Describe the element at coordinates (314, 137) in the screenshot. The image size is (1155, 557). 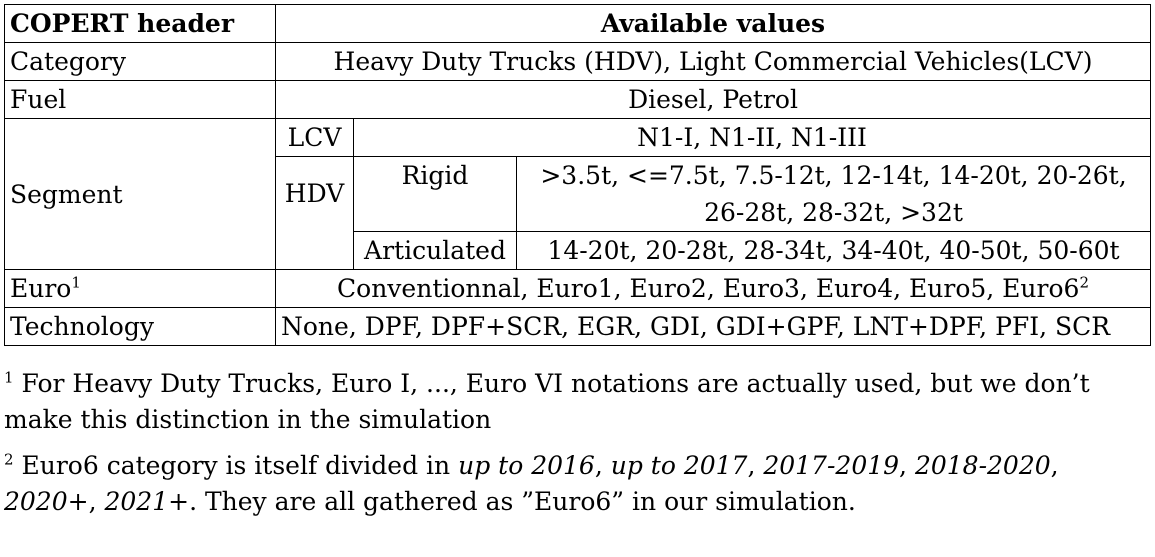
I see `segment-lcv-label: LCV` at that location.